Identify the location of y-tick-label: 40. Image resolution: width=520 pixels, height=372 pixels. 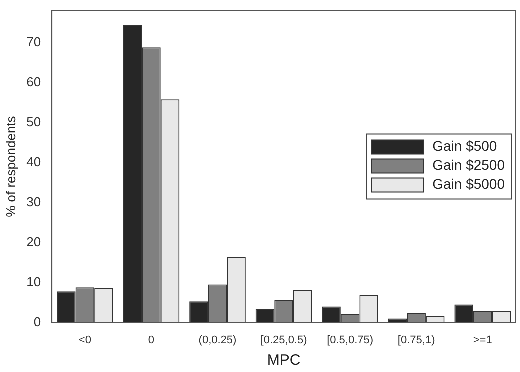
(34, 162).